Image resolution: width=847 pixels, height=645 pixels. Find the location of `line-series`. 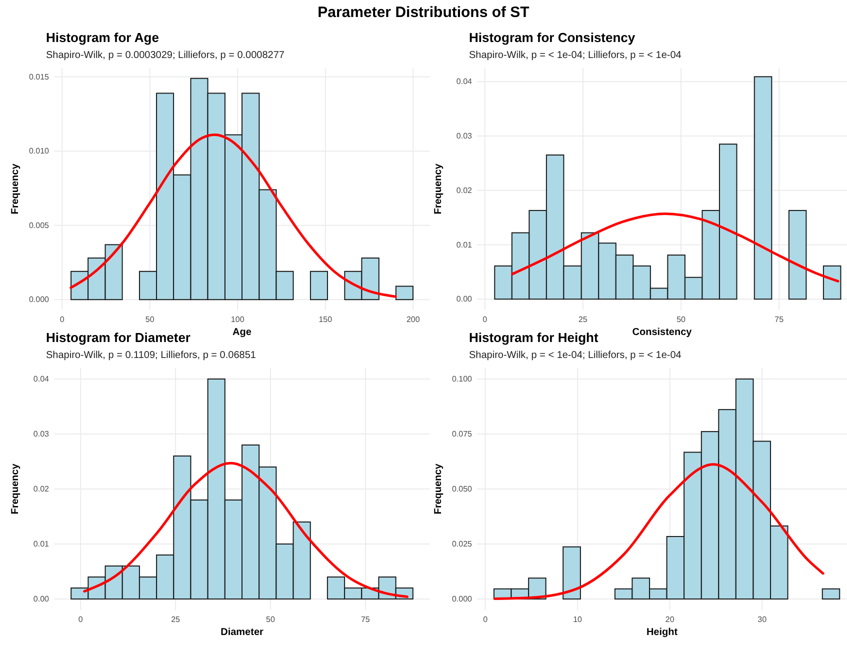

line-series is located at coordinates (658, 531).